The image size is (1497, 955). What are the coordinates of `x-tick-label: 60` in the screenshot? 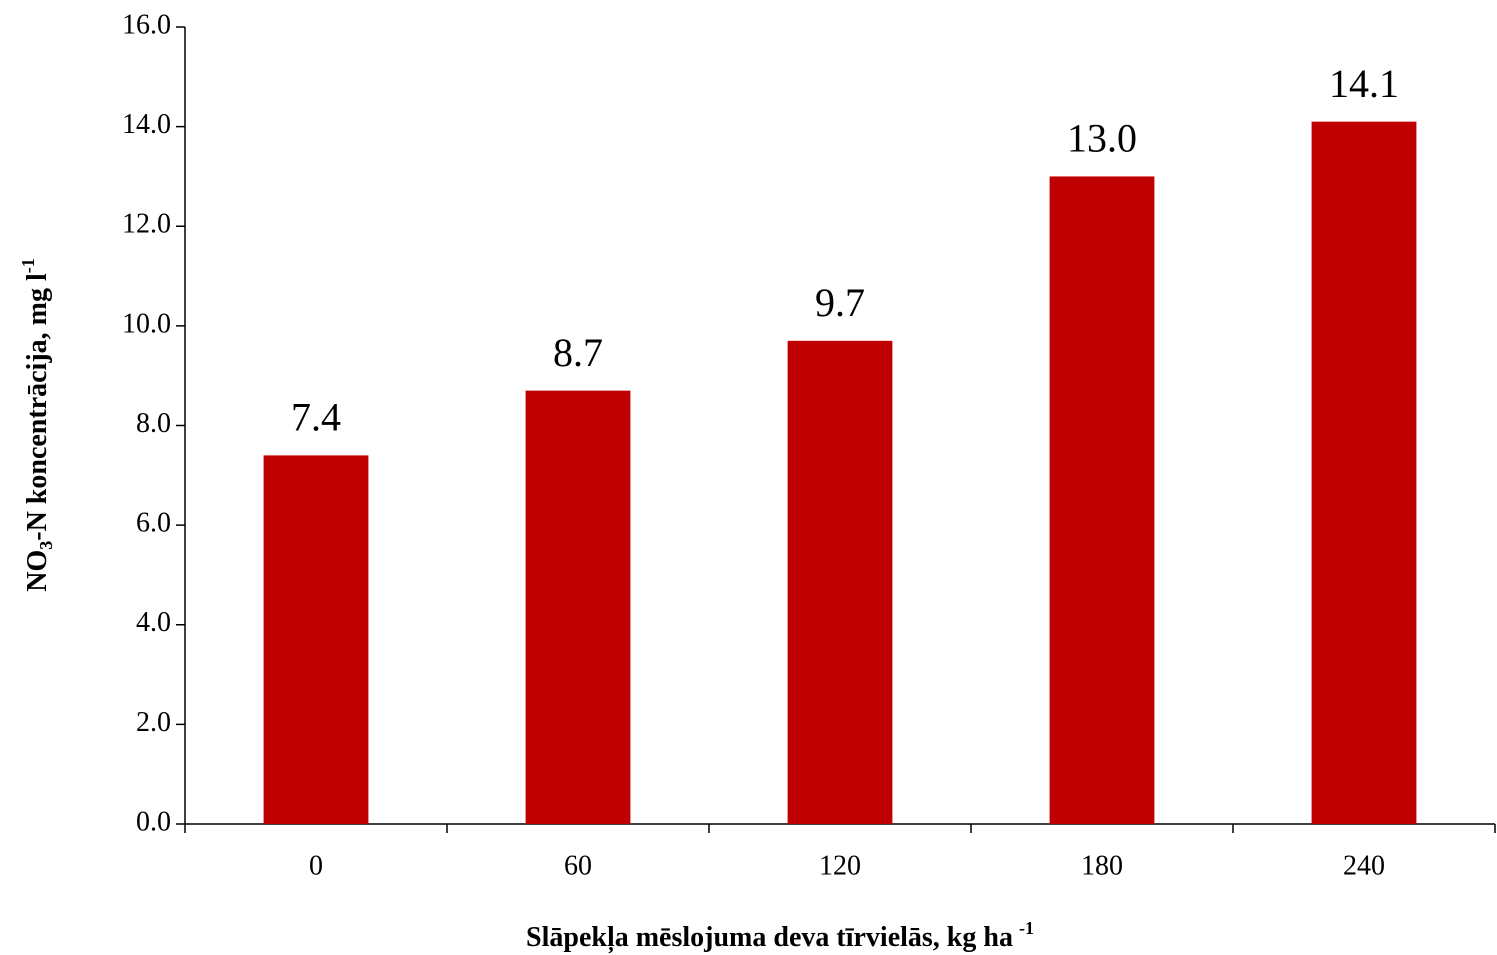 It's located at (578, 865).